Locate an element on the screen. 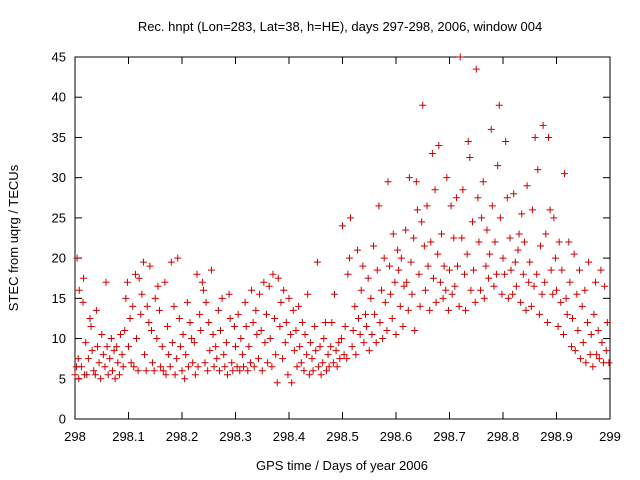 The image size is (640, 480). y-tick-label: 45 is located at coordinates (59, 57).